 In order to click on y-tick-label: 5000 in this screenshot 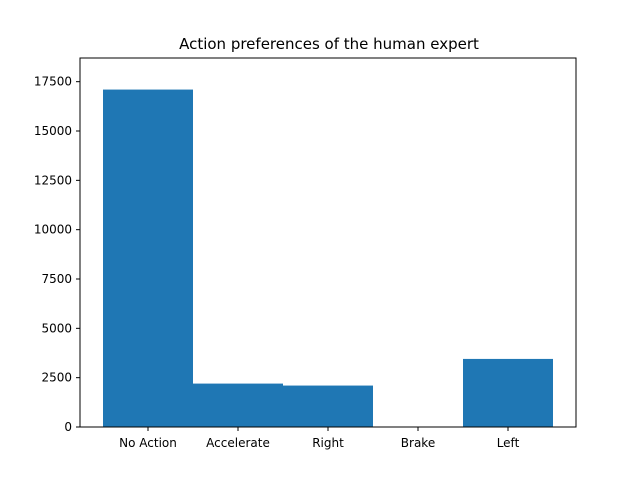, I will do `click(56, 328)`.